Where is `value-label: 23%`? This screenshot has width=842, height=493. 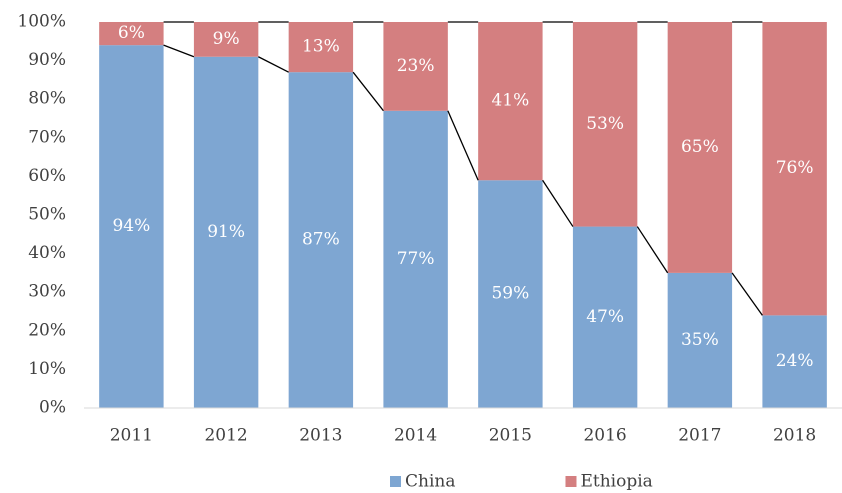 value-label: 23% is located at coordinates (416, 66).